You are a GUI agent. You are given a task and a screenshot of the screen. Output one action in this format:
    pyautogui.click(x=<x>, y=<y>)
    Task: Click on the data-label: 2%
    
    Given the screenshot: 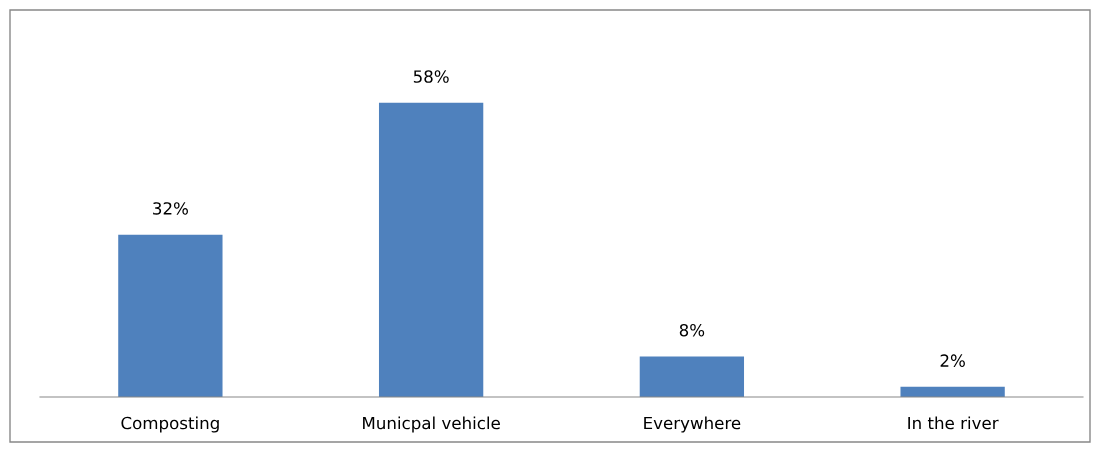 What is the action you would take?
    pyautogui.click(x=952, y=360)
    